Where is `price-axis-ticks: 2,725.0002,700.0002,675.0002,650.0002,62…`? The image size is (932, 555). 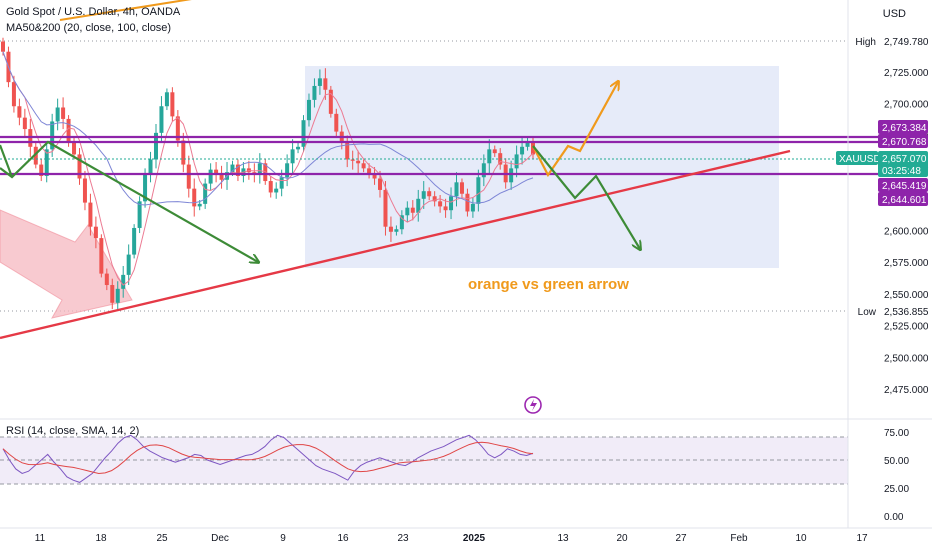
price-axis-ticks: 2,725.0002,700.0002,675.0002,650.0002,62… is located at coordinates (906, 232).